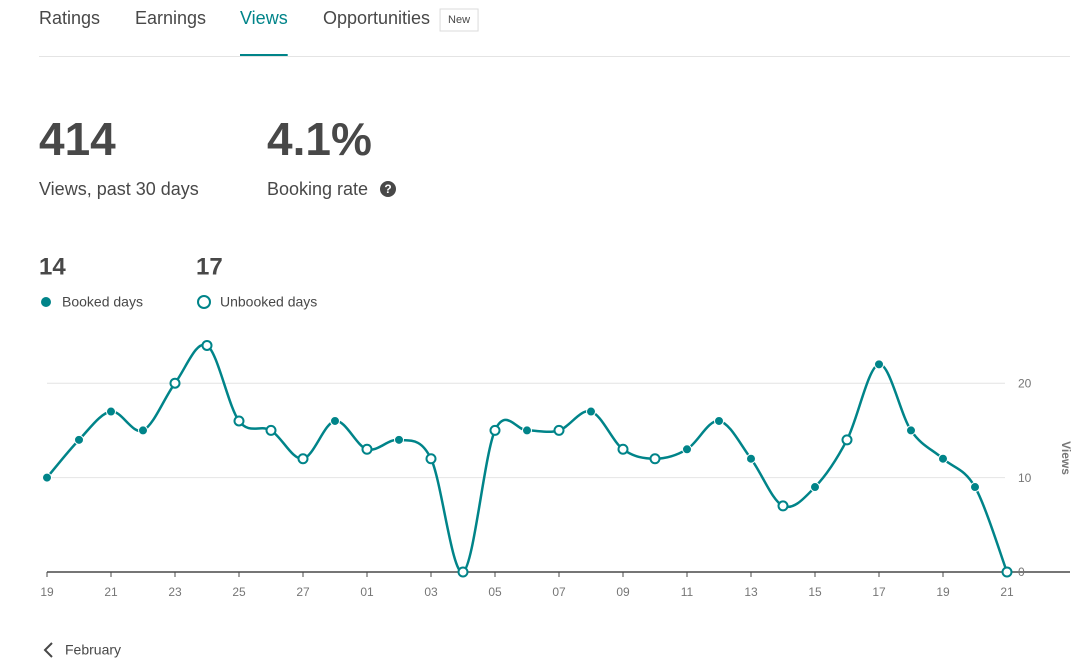 The height and width of the screenshot is (671, 1086). What do you see at coordinates (93, 650) in the screenshot?
I see `nav-label: February` at bounding box center [93, 650].